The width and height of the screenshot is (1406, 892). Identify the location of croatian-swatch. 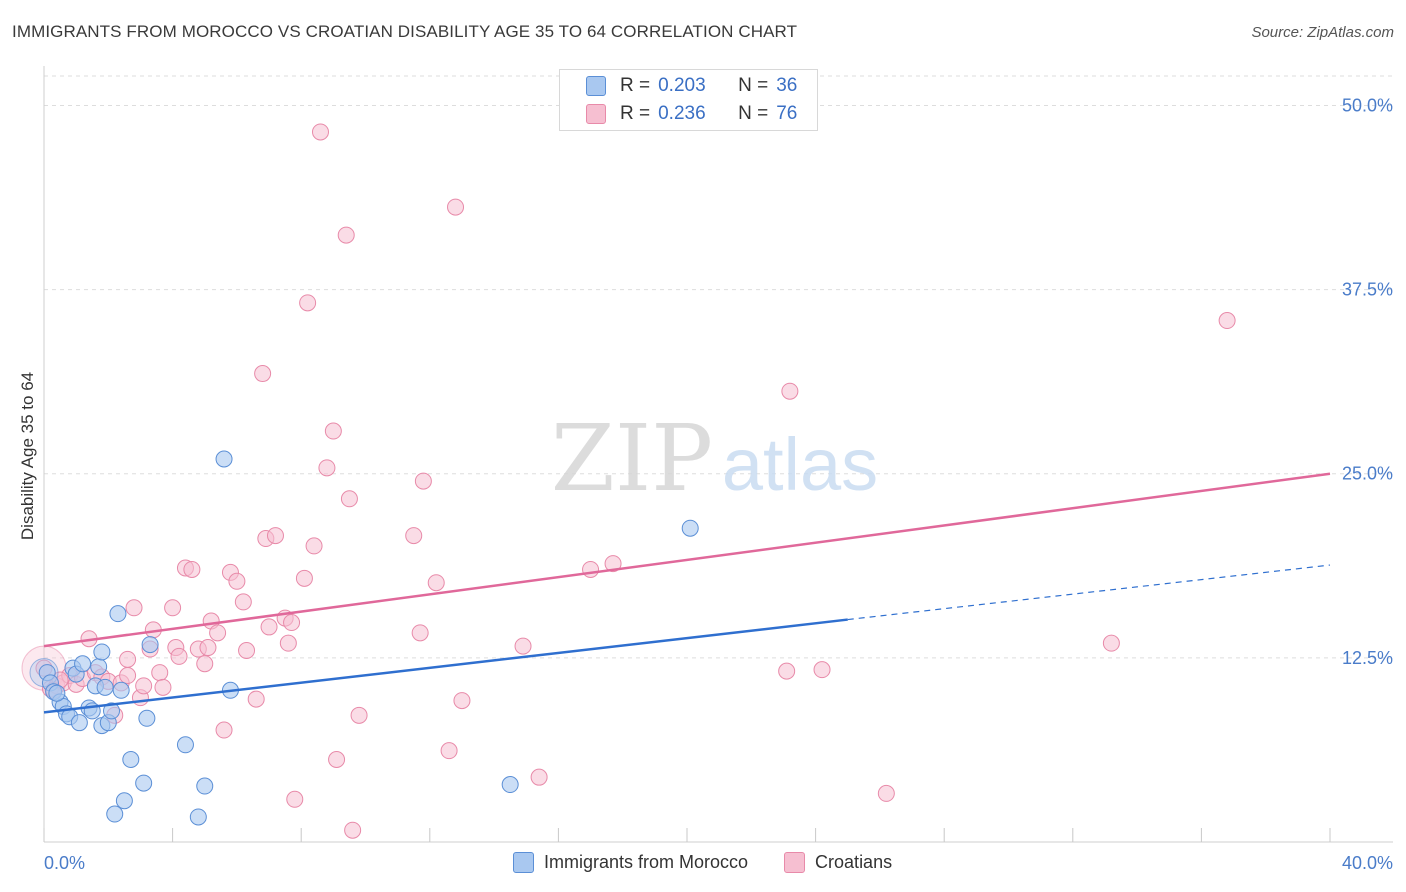
(596, 114).